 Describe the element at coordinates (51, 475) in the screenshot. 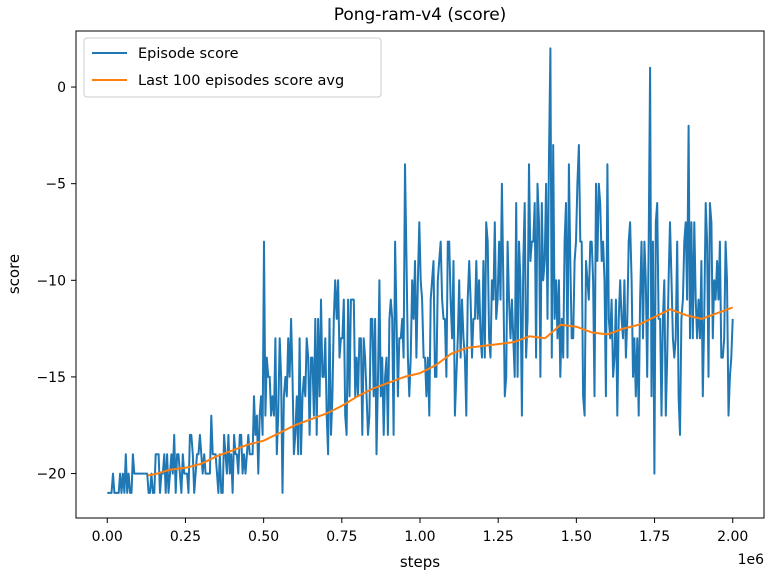

I see `y-tick-label: −20` at that location.